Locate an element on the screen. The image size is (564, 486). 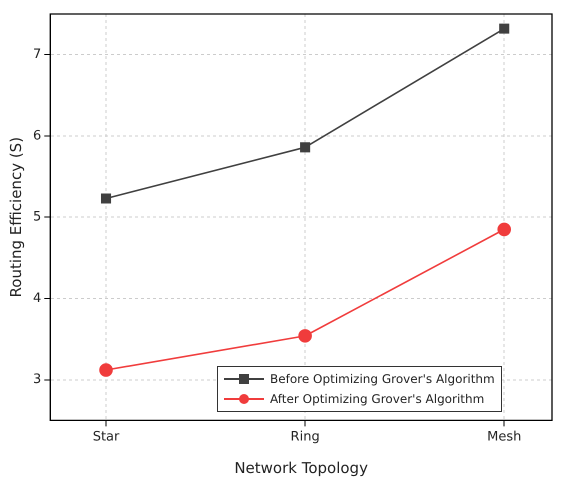
legend-label: Before Optimizing Grover's Algorithm is located at coordinates (382, 379).